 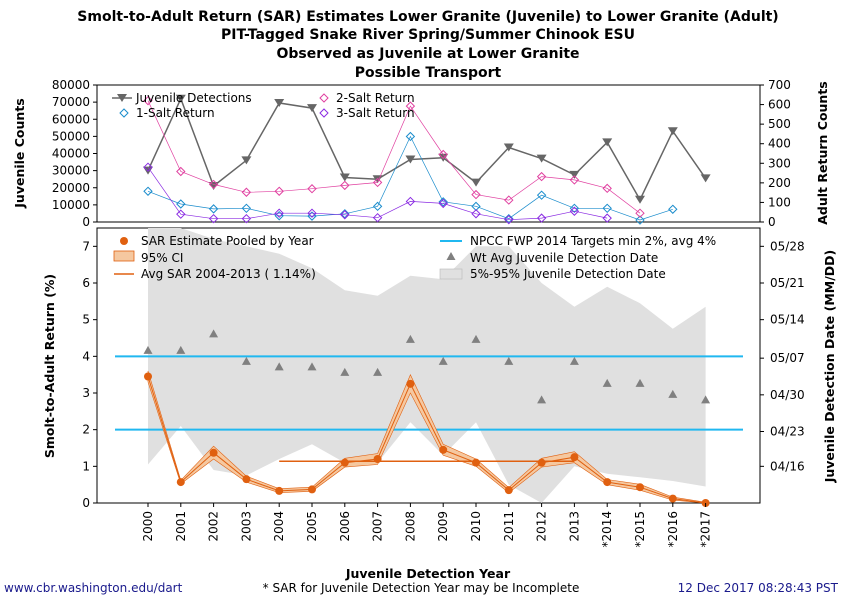 I want to click on bottom-ylabel-right: Juvenile Detection Date (MM/DD), so click(x=829, y=367).